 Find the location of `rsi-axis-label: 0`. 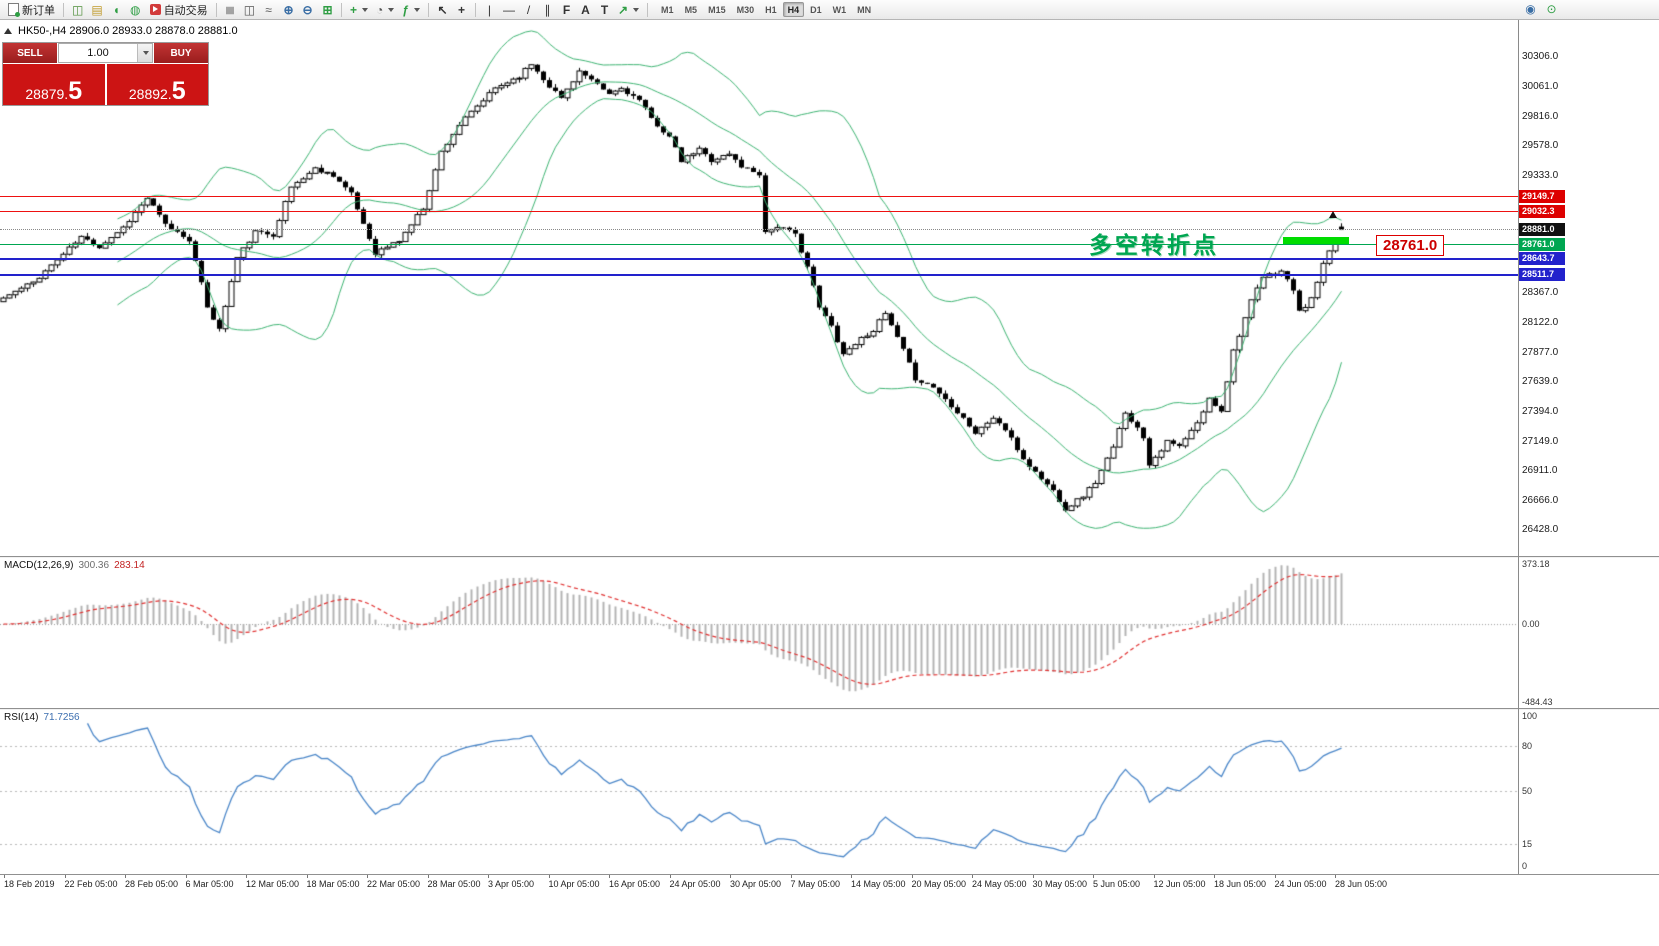

rsi-axis-label: 0 is located at coordinates (1525, 866).